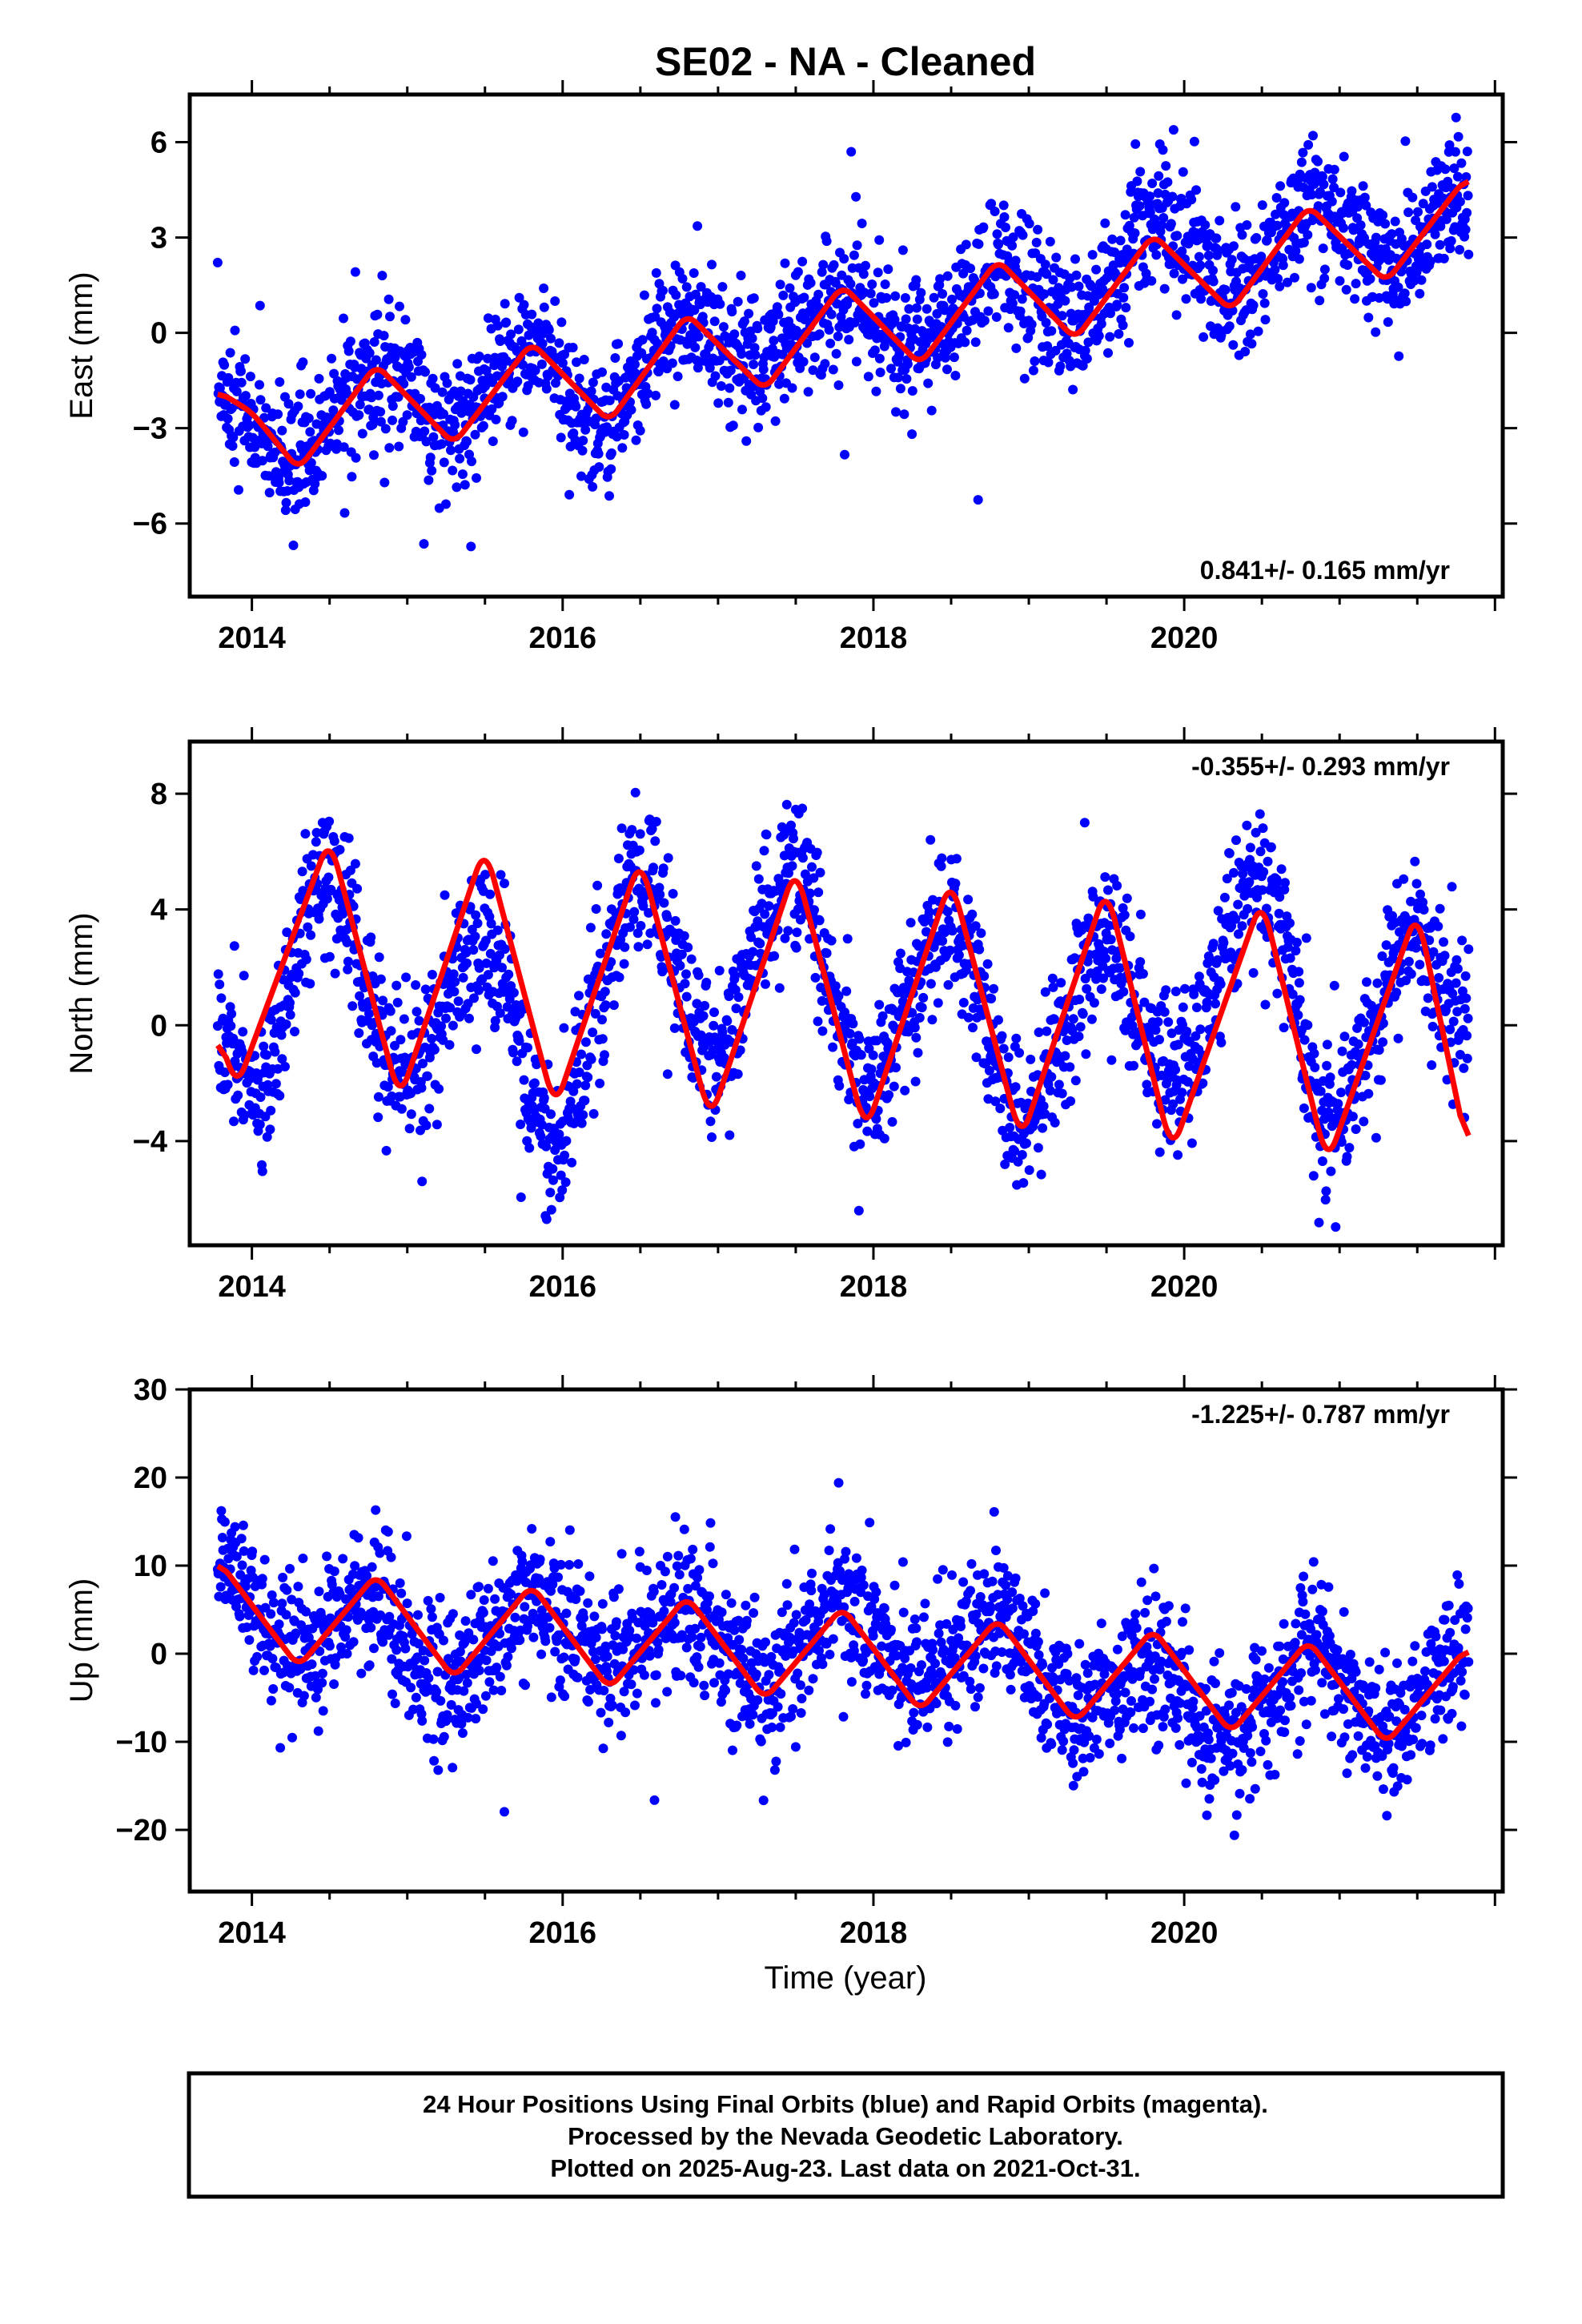  I want to click on east-x-tick-label: 2020, so click(1184, 638).